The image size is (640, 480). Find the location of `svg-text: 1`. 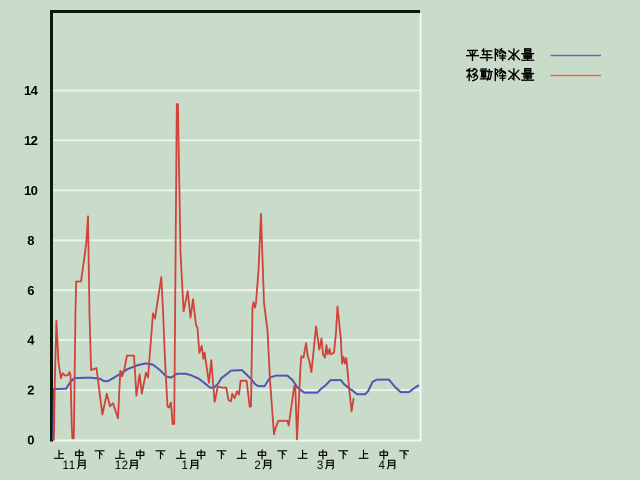

svg-text: 1 is located at coordinates (185, 466).